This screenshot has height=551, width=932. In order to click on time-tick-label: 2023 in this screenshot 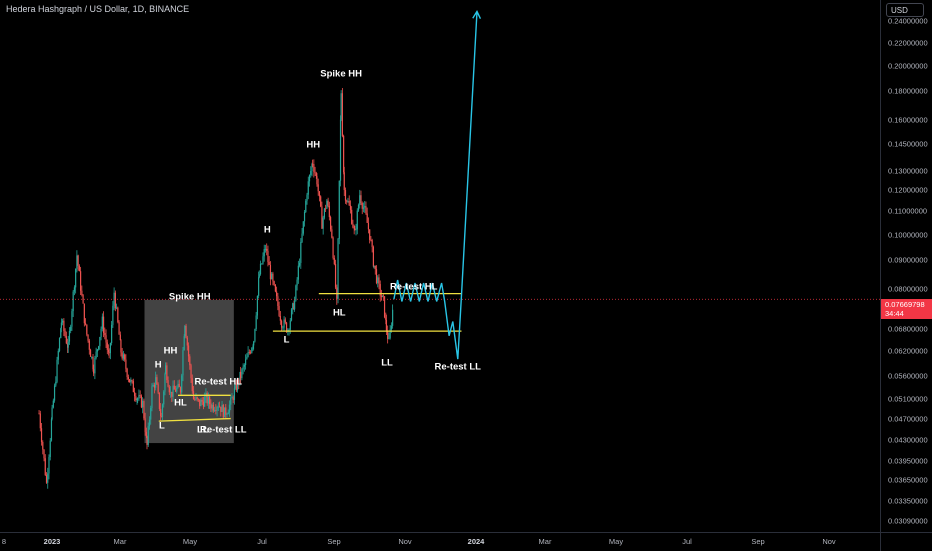, I will do `click(52, 541)`.